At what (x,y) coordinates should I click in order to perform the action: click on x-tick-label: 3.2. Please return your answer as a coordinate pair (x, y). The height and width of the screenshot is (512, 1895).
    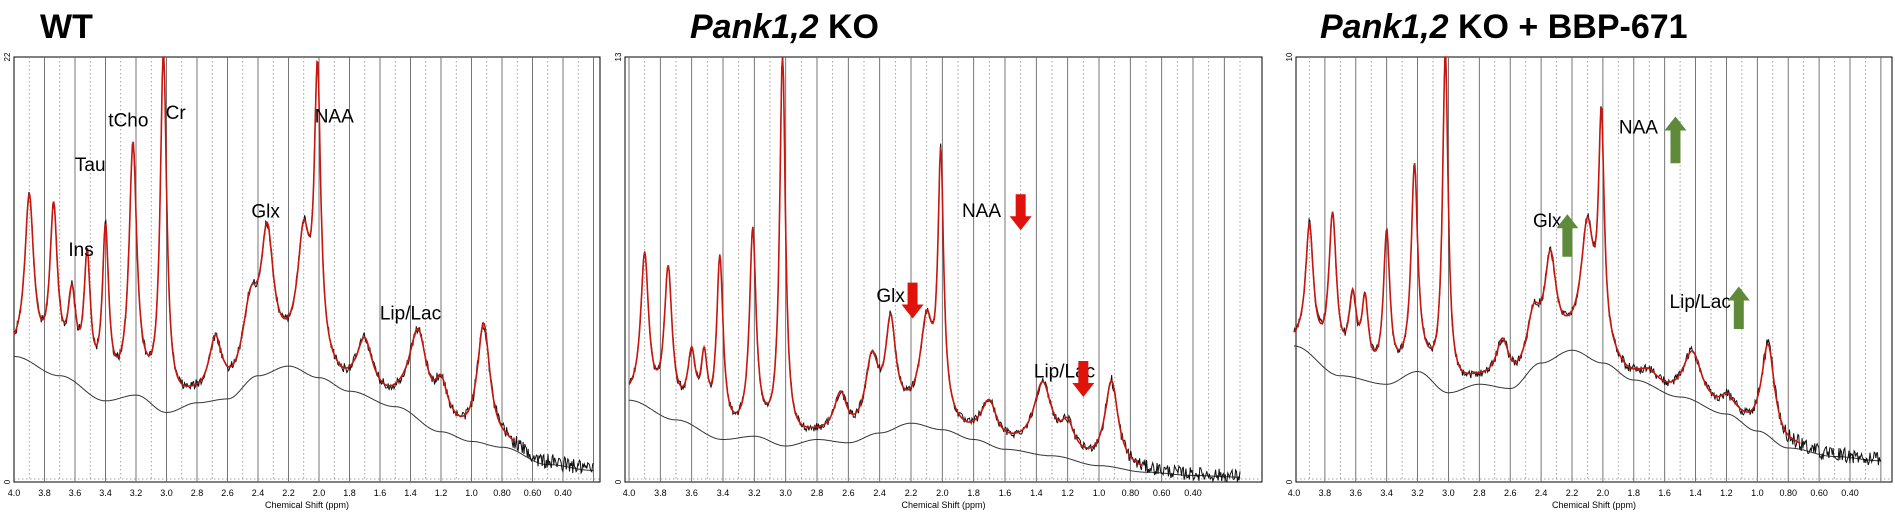
    Looking at the image, I should click on (136, 493).